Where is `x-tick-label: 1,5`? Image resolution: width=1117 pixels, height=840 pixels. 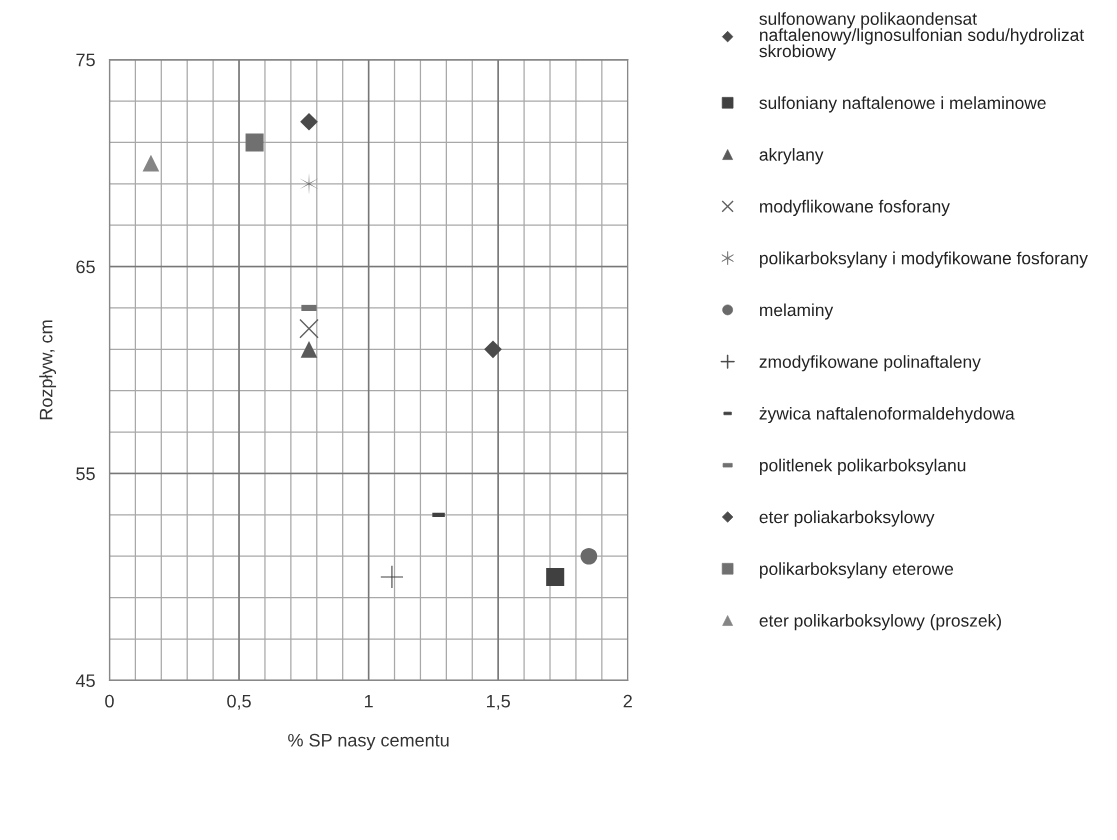 x-tick-label: 1,5 is located at coordinates (498, 702).